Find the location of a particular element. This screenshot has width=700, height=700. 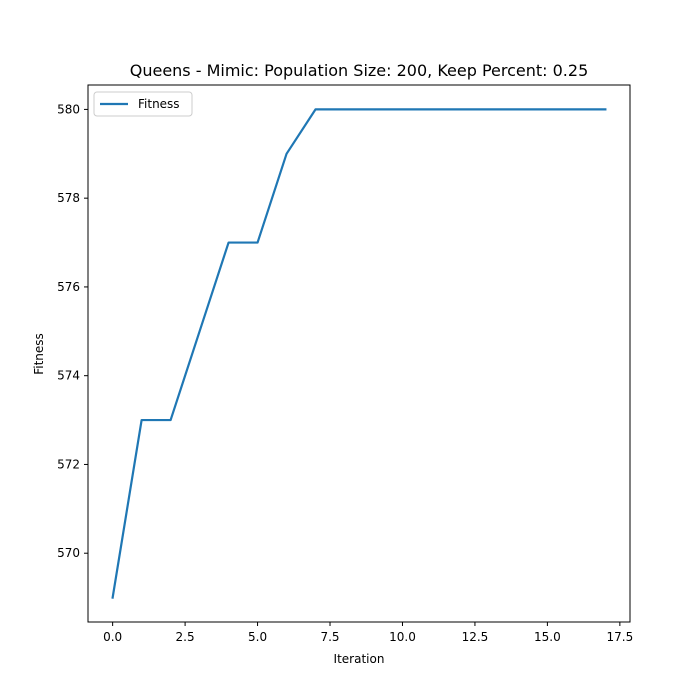

x-tick-label: 2.5 is located at coordinates (185, 637).